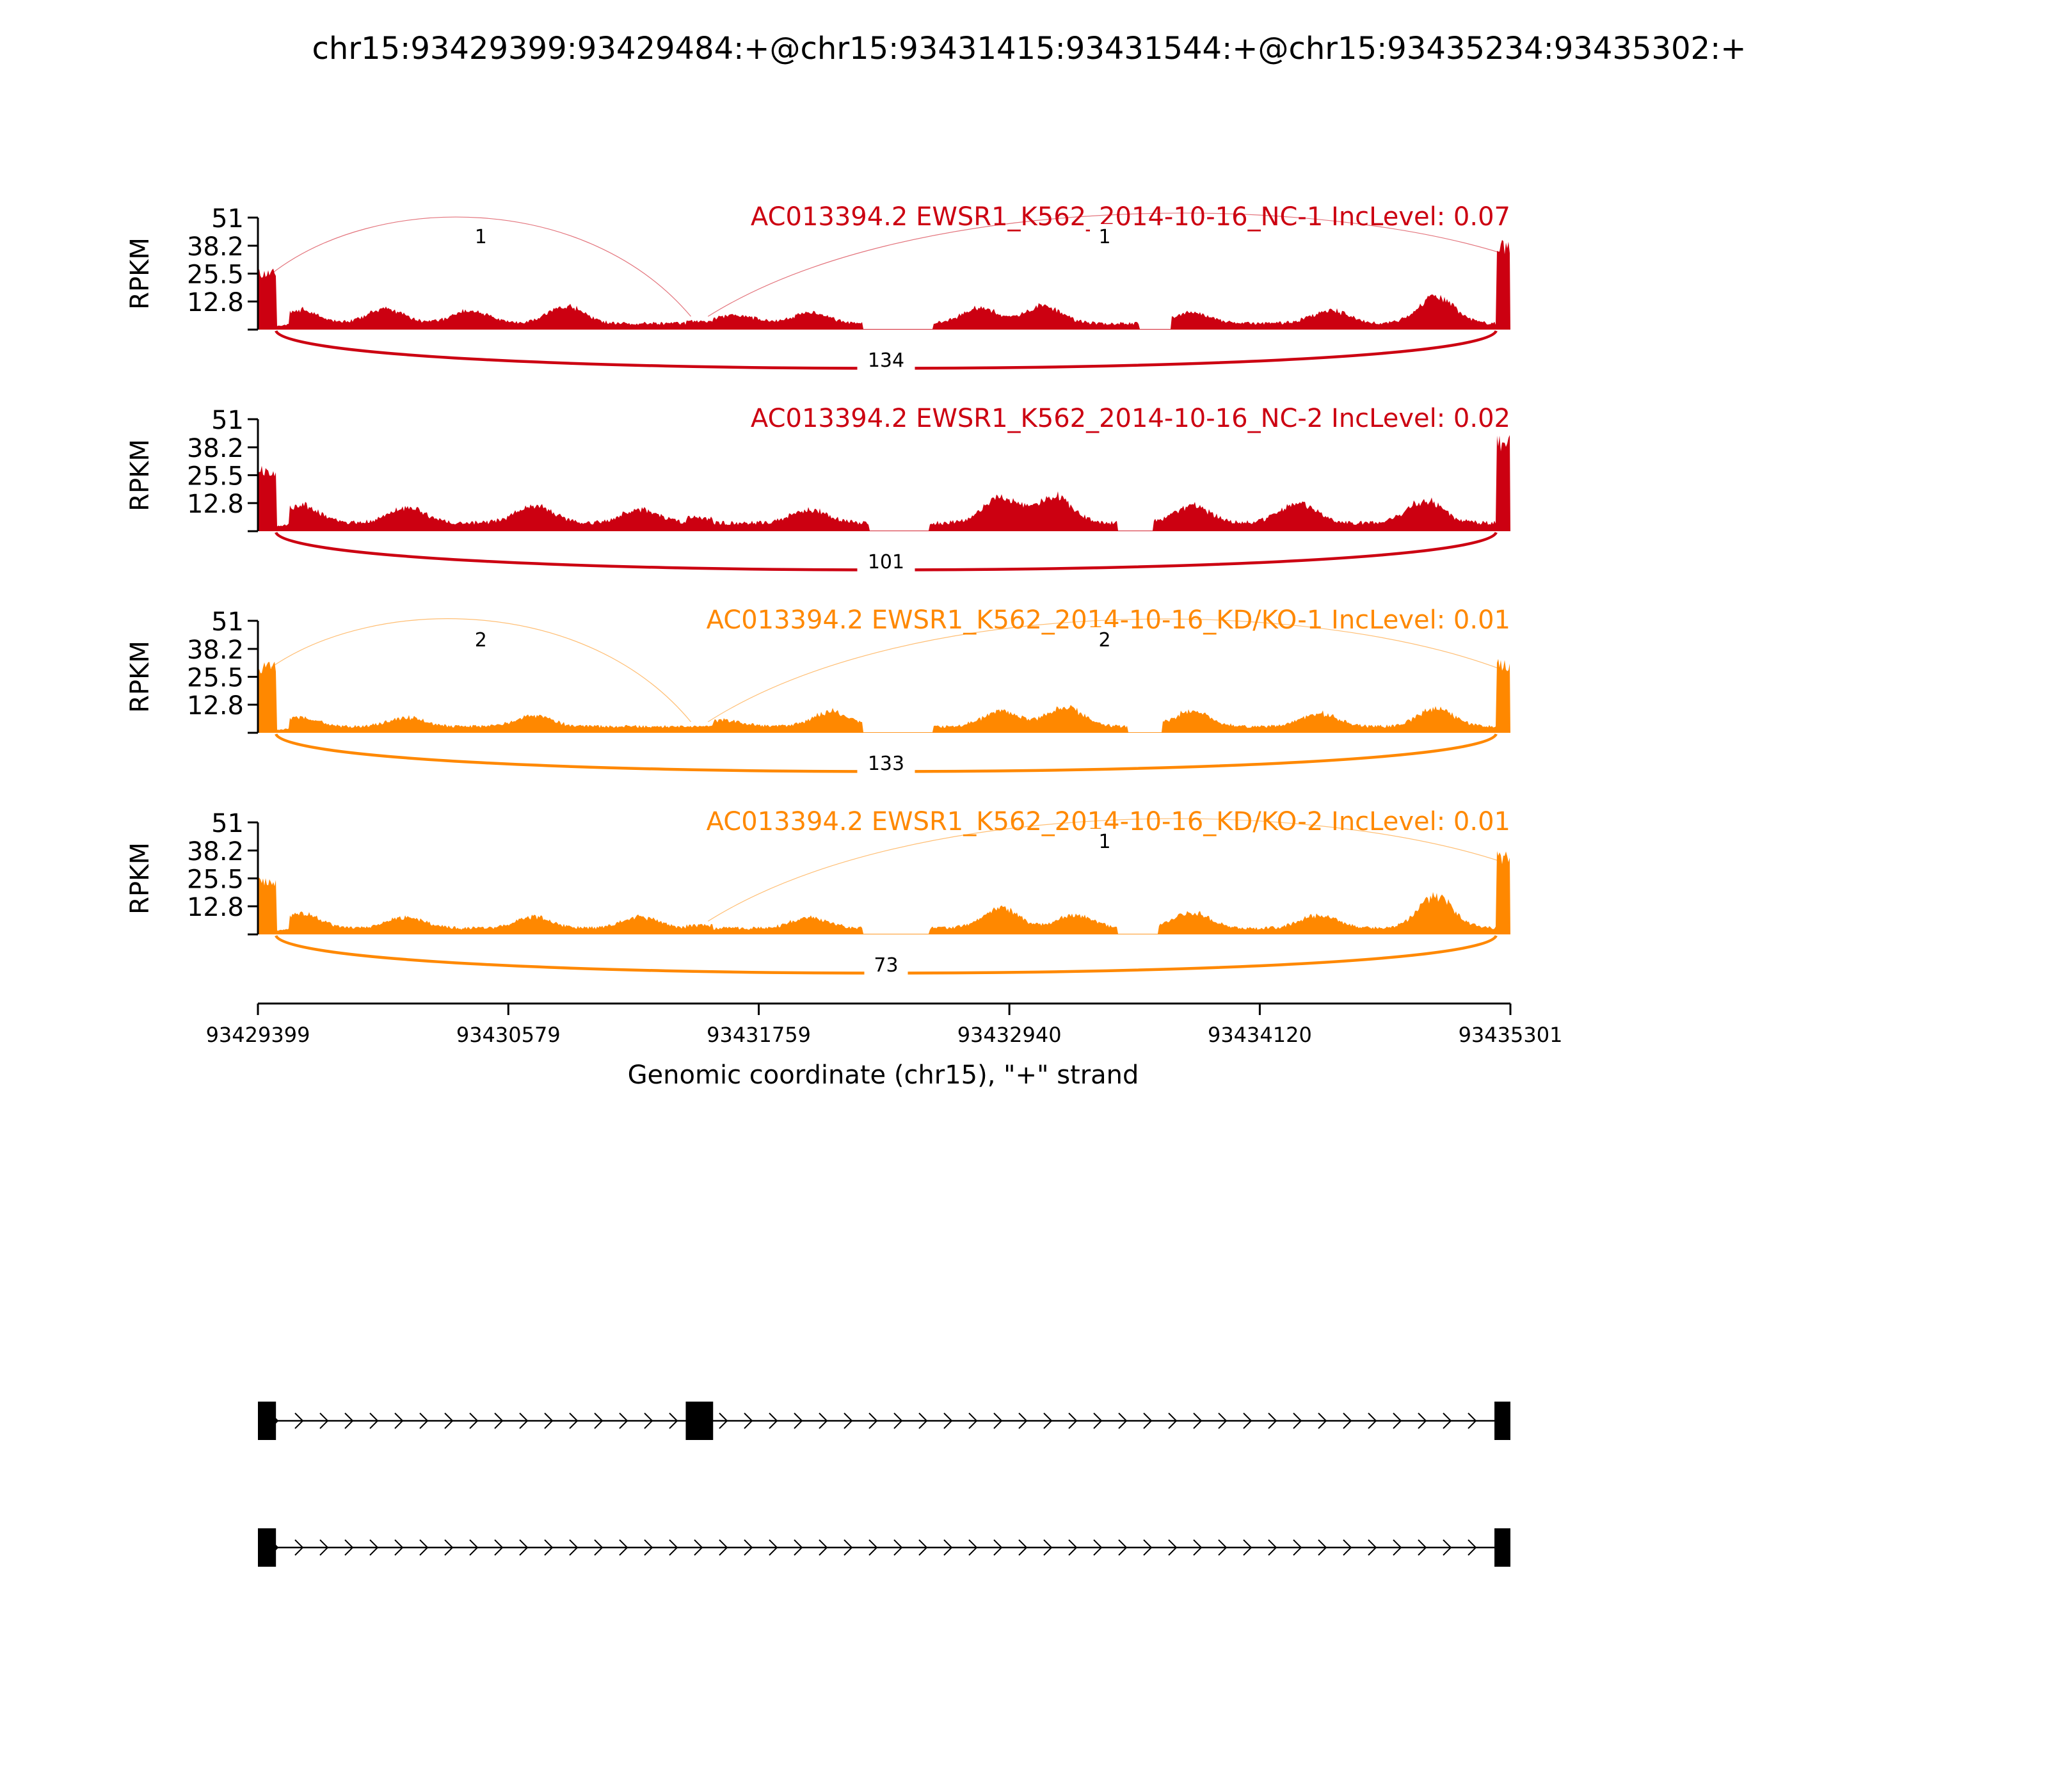 This screenshot has width=2048, height=1792. What do you see at coordinates (258, 1035) in the screenshot?
I see `x-tick-label: 93429399` at bounding box center [258, 1035].